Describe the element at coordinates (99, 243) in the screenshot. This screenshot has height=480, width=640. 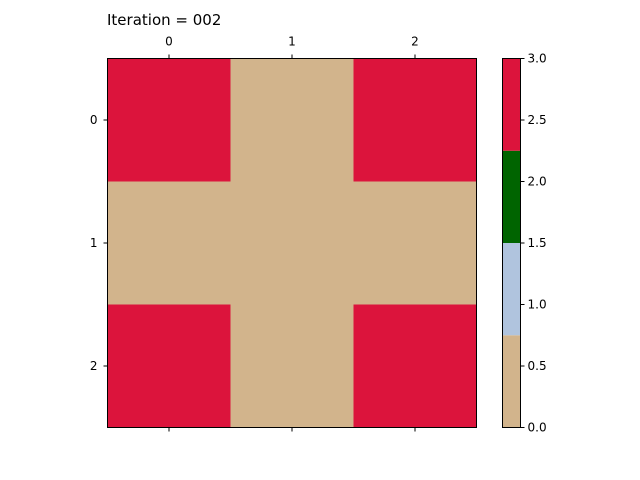
I see `y-axis: 0 1 2` at that location.